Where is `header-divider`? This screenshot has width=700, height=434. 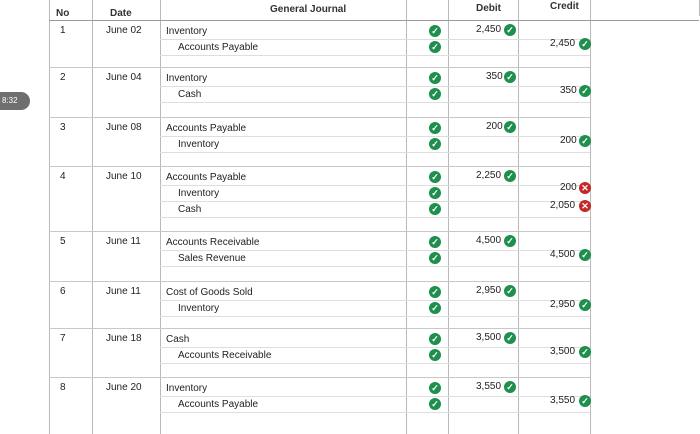
header-divider is located at coordinates (374, 20).